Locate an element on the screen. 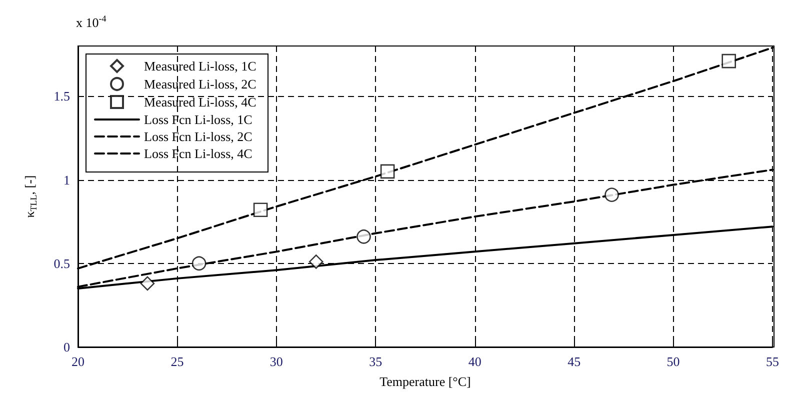  y-axis-title: κTLL, [-] is located at coordinates (30, 196).